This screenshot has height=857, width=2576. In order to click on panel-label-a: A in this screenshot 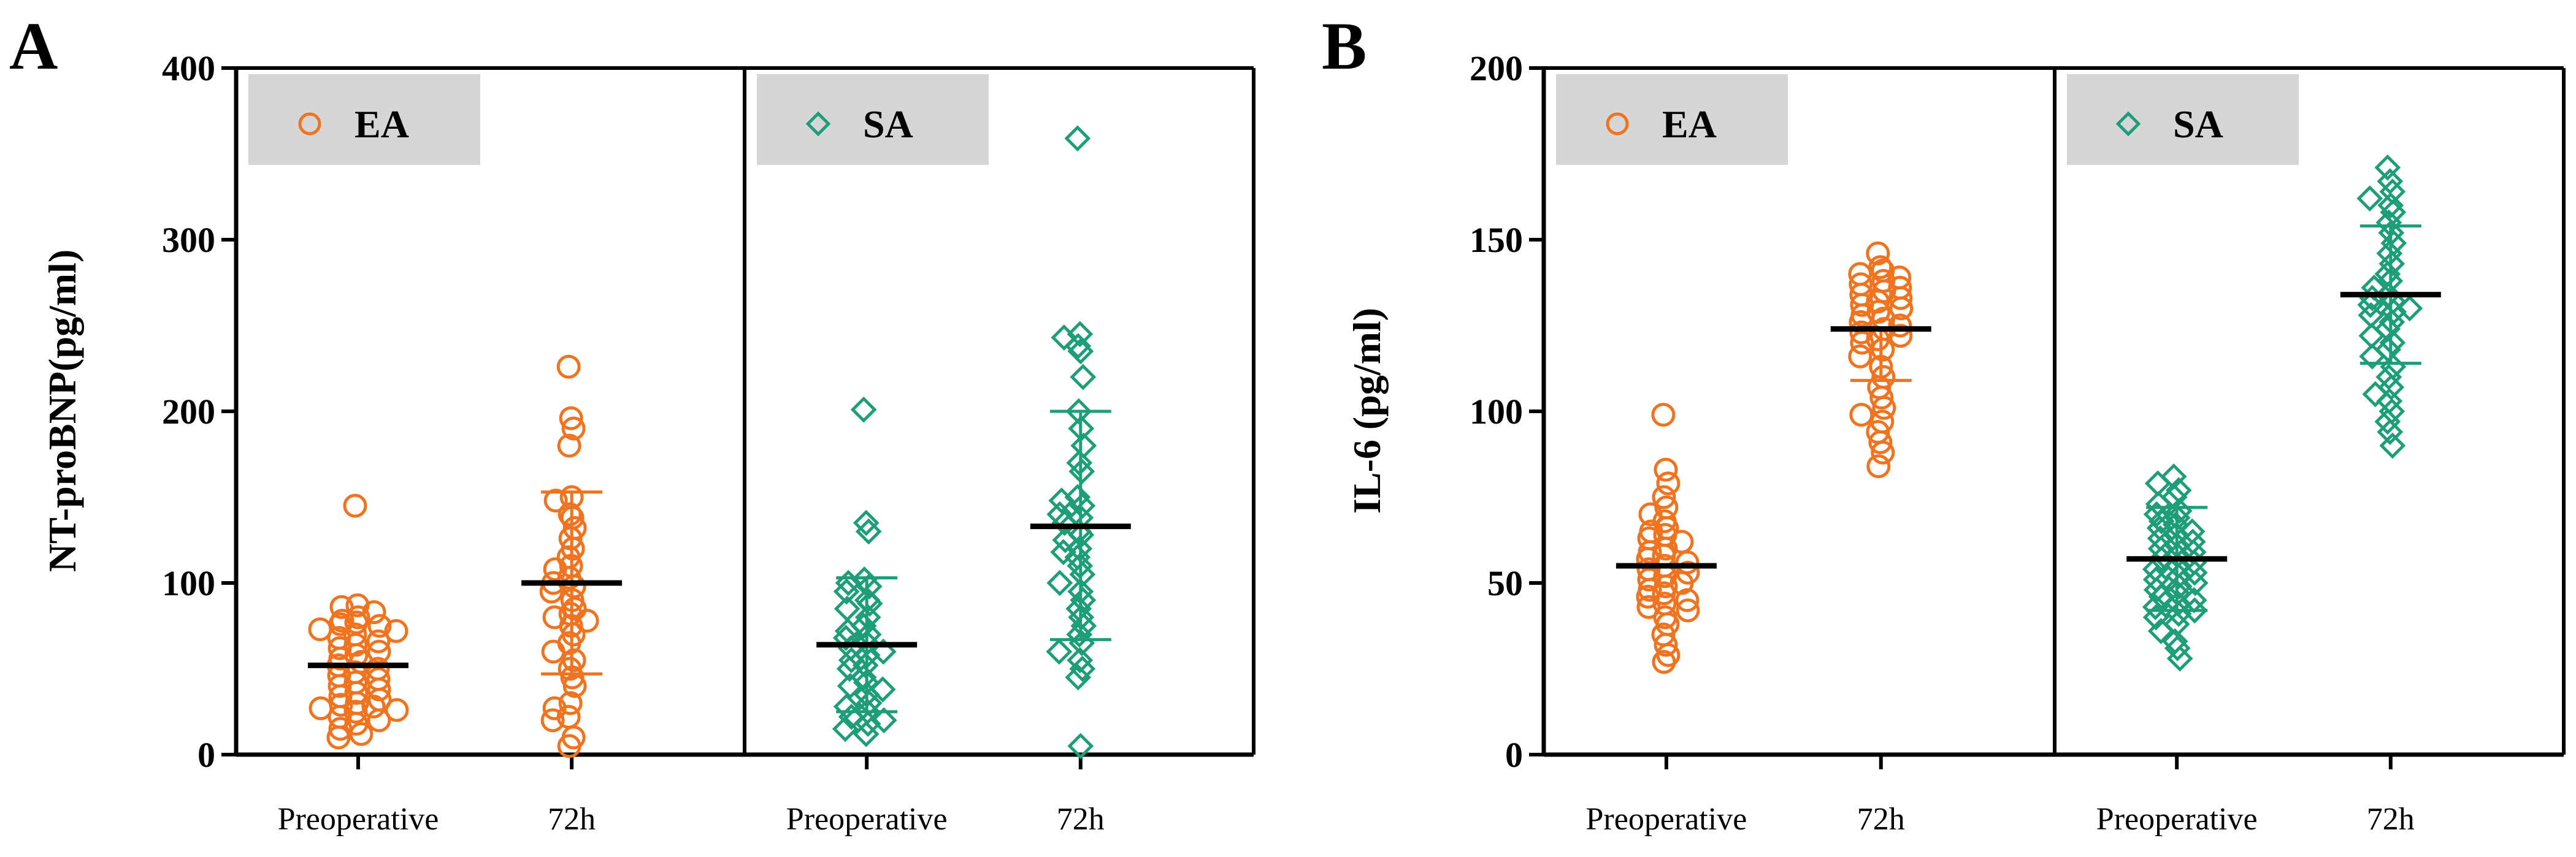, I will do `click(33, 46)`.